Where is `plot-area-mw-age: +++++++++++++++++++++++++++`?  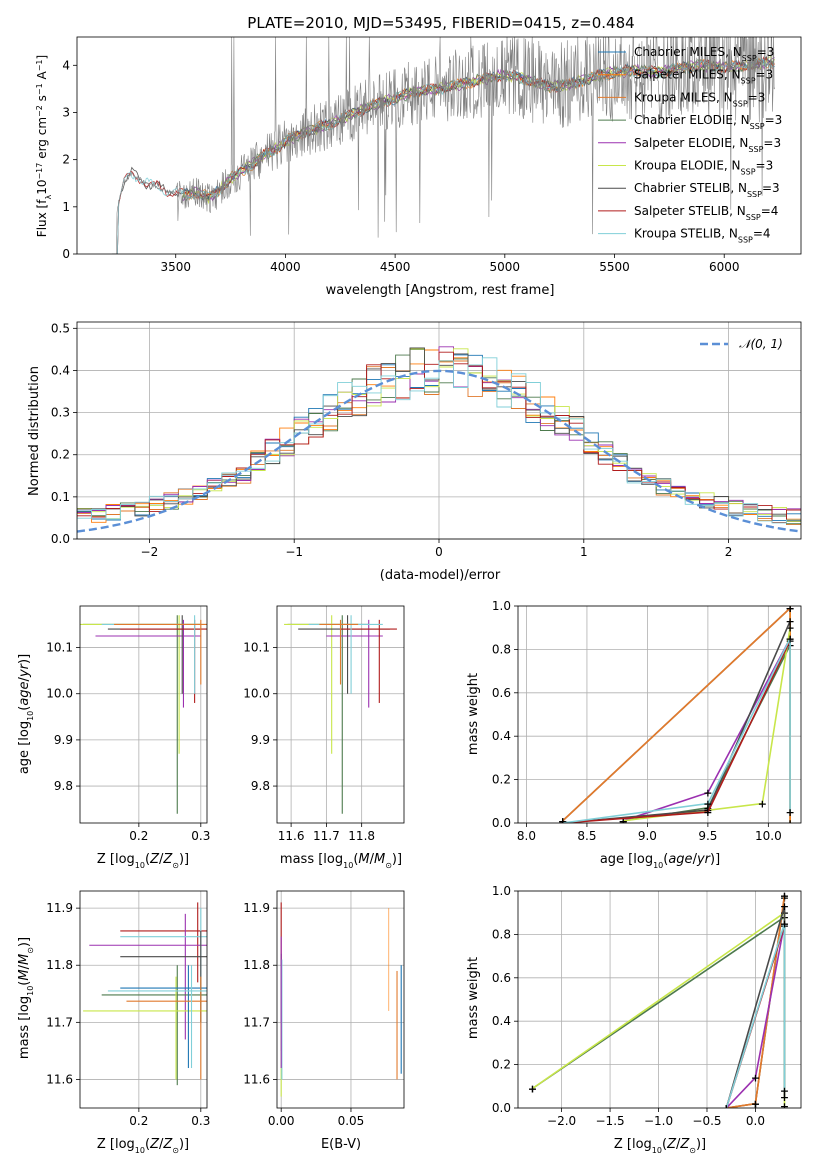 plot-area-mw-age: +++++++++++++++++++++++++++ is located at coordinates (676, 716).